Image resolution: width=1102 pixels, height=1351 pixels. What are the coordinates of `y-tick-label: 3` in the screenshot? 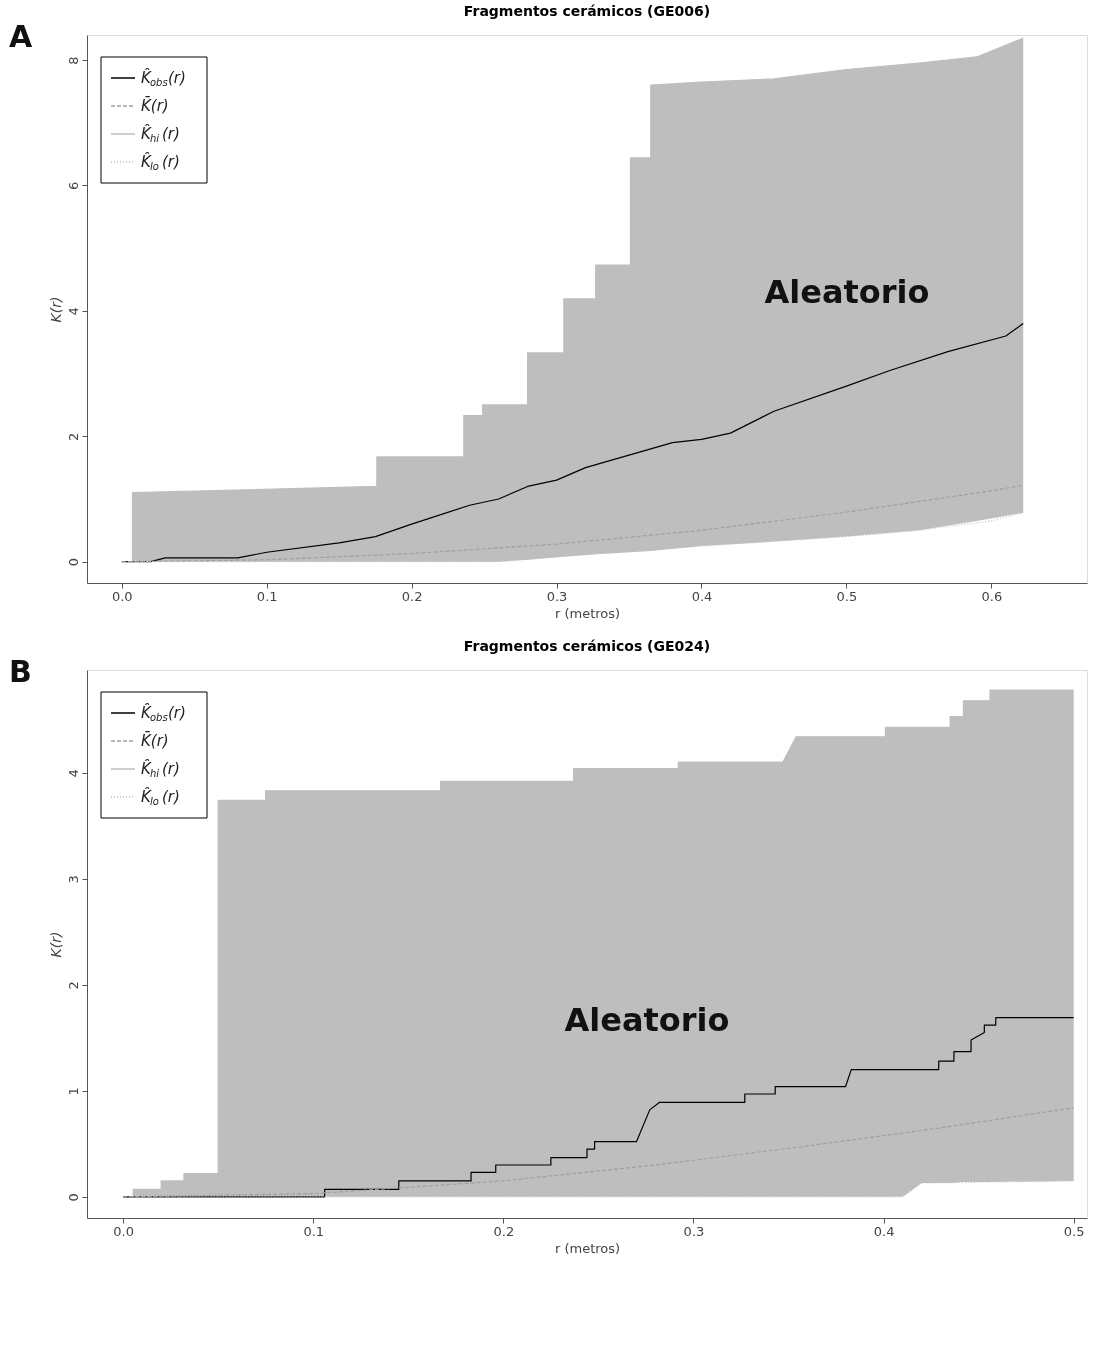 It's located at (73, 879).